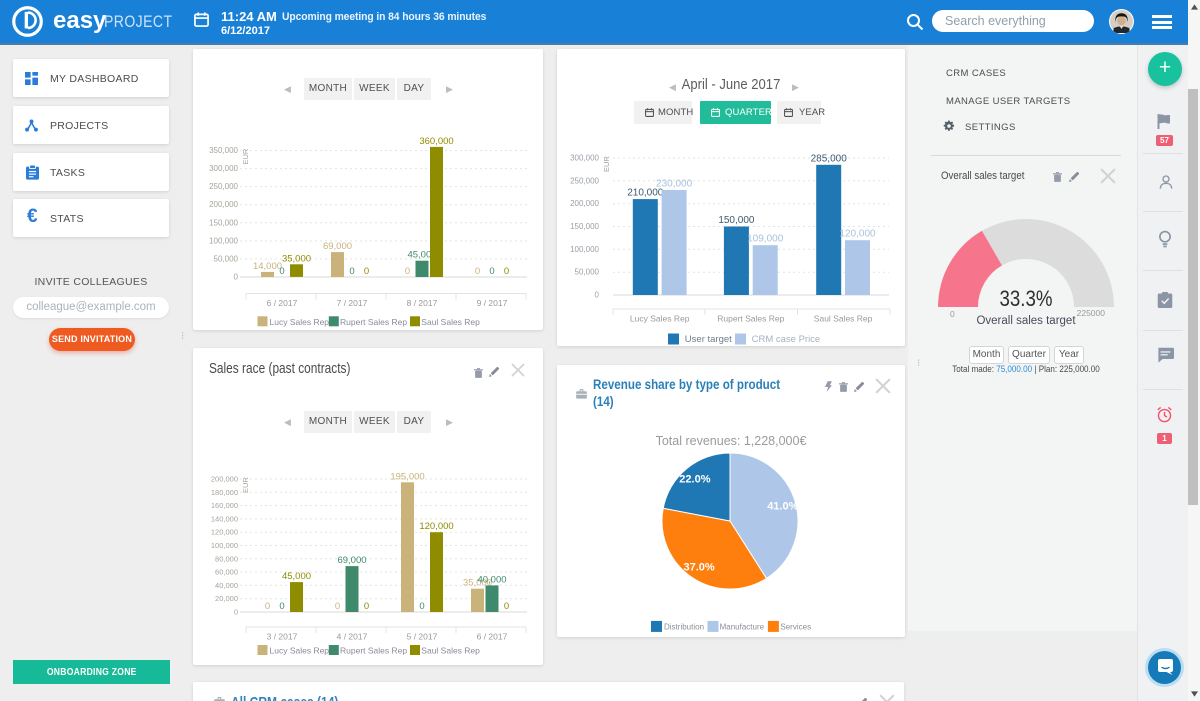  I want to click on svg-text: 180,000, so click(224, 492).